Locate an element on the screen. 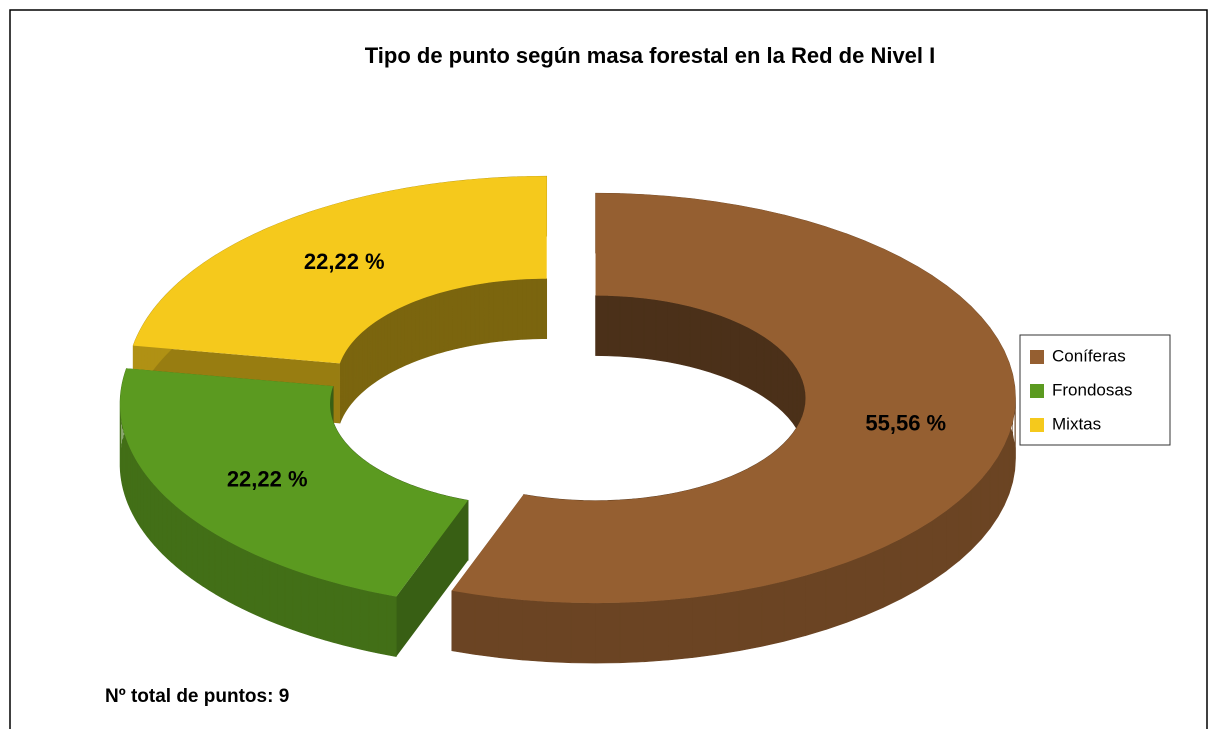 This screenshot has height=729, width=1217. legend-label: Frondosas is located at coordinates (1092, 389).